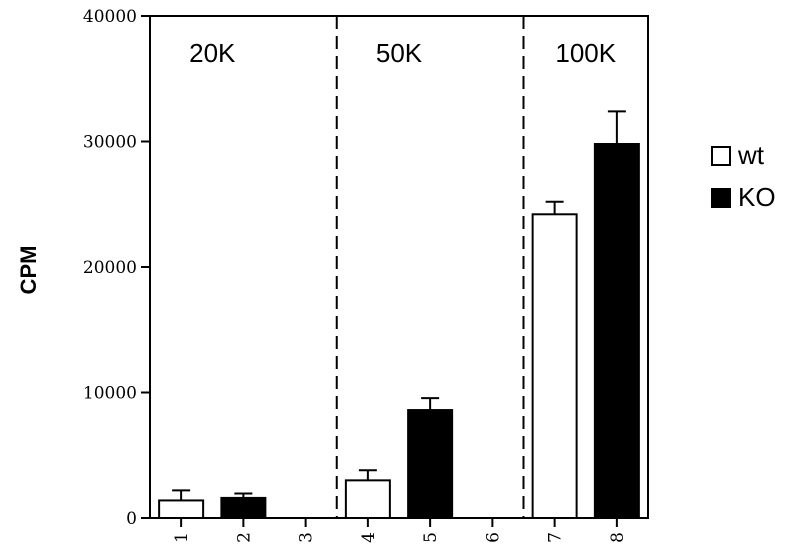  What do you see at coordinates (554, 366) in the screenshot?
I see `bar-7-wt` at bounding box center [554, 366].